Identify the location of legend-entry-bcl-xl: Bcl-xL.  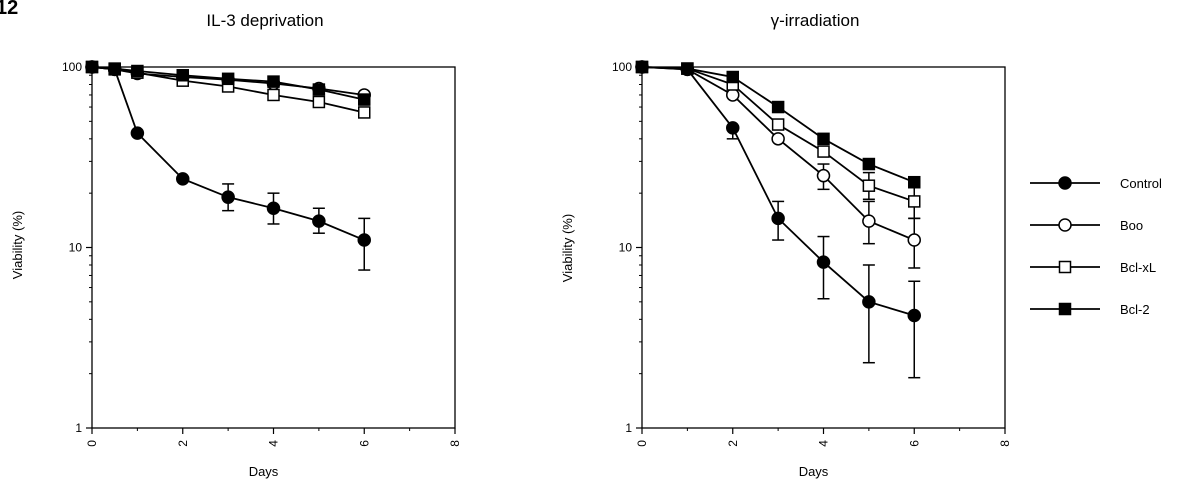
(1093, 267).